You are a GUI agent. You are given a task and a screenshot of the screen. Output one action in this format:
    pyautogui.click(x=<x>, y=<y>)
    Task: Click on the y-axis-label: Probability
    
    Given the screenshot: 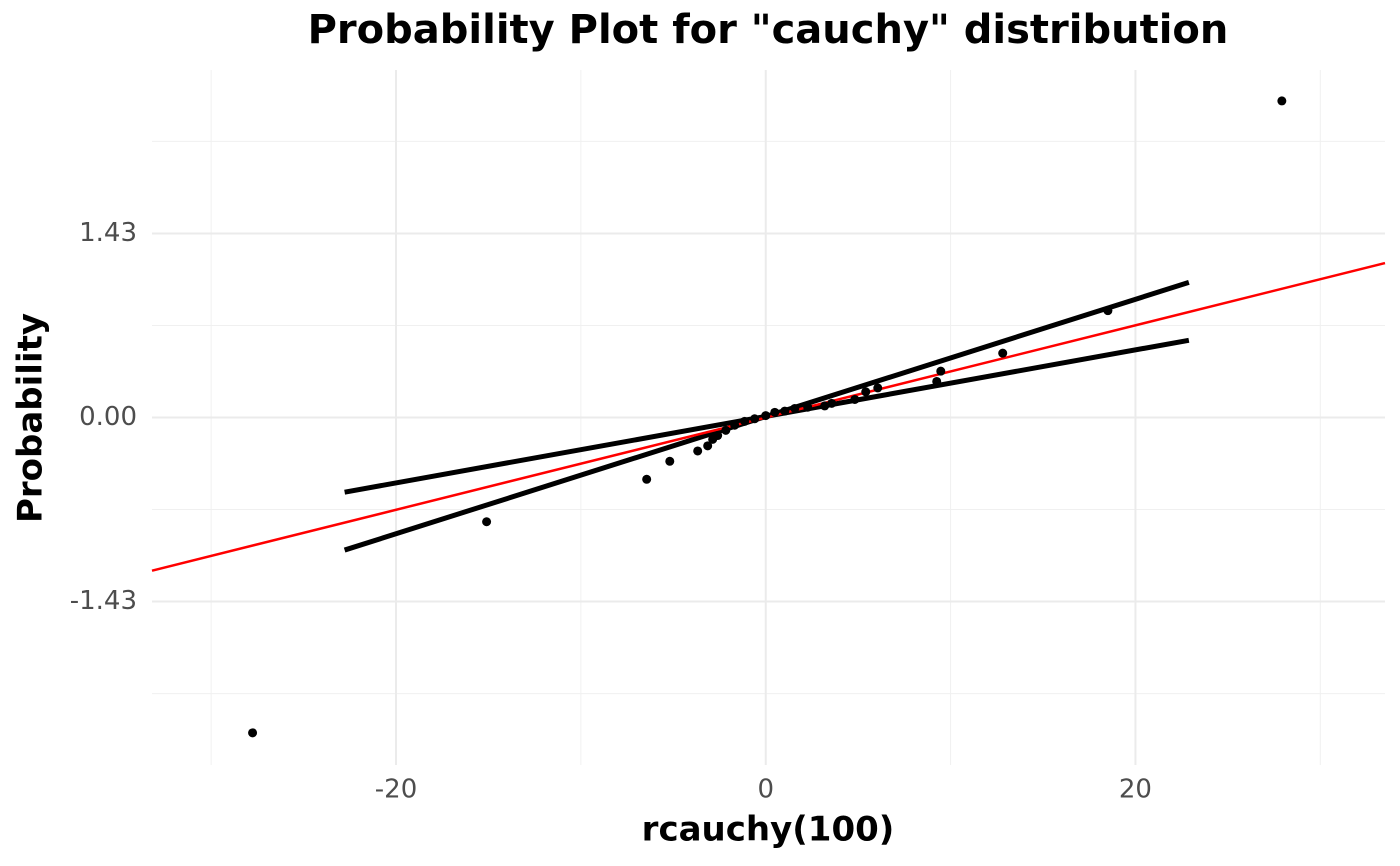 What is the action you would take?
    pyautogui.click(x=31, y=418)
    